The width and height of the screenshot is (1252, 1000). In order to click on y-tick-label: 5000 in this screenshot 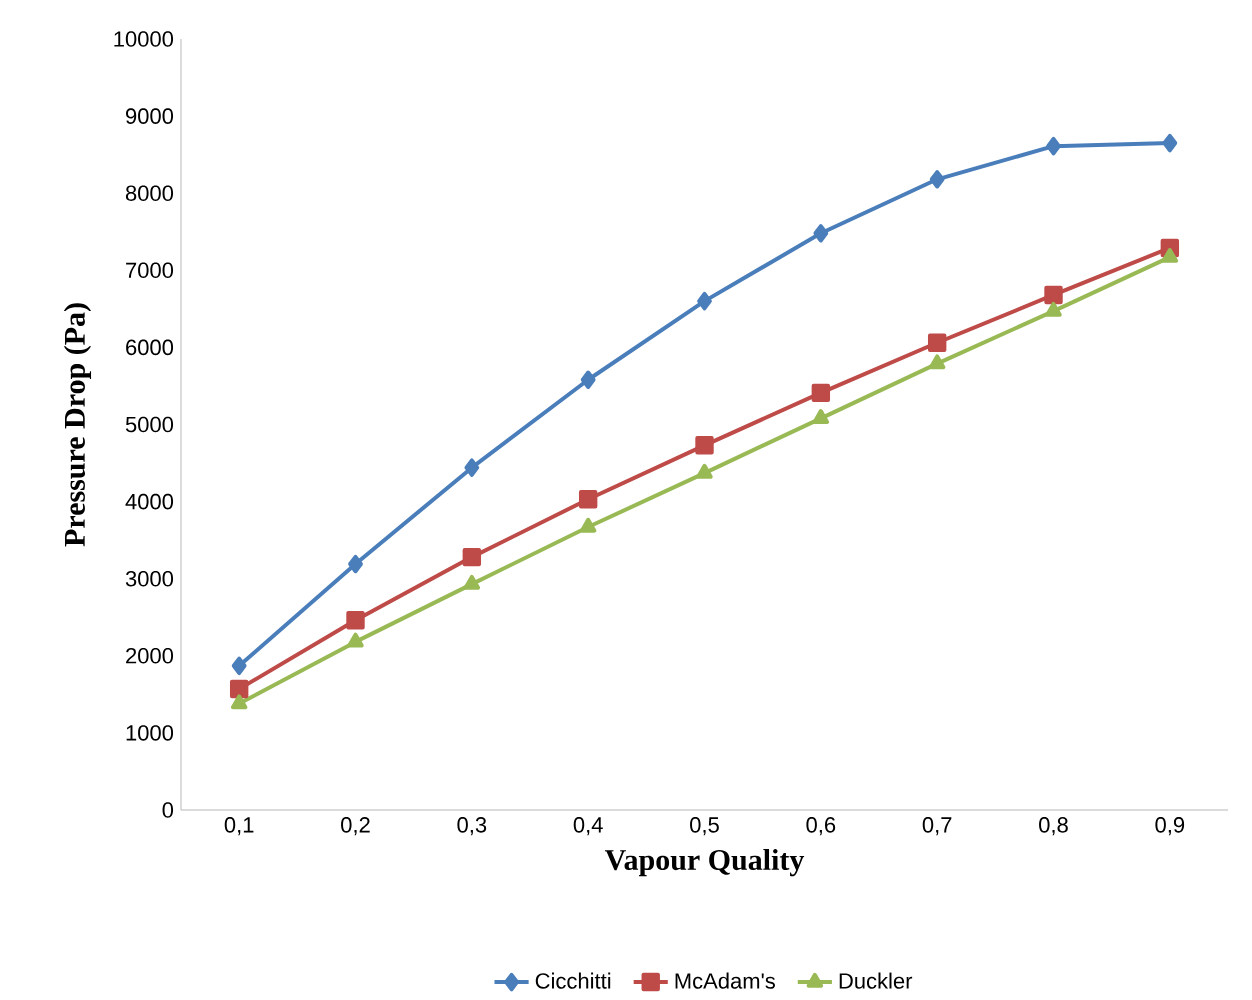, I will do `click(149, 424)`.